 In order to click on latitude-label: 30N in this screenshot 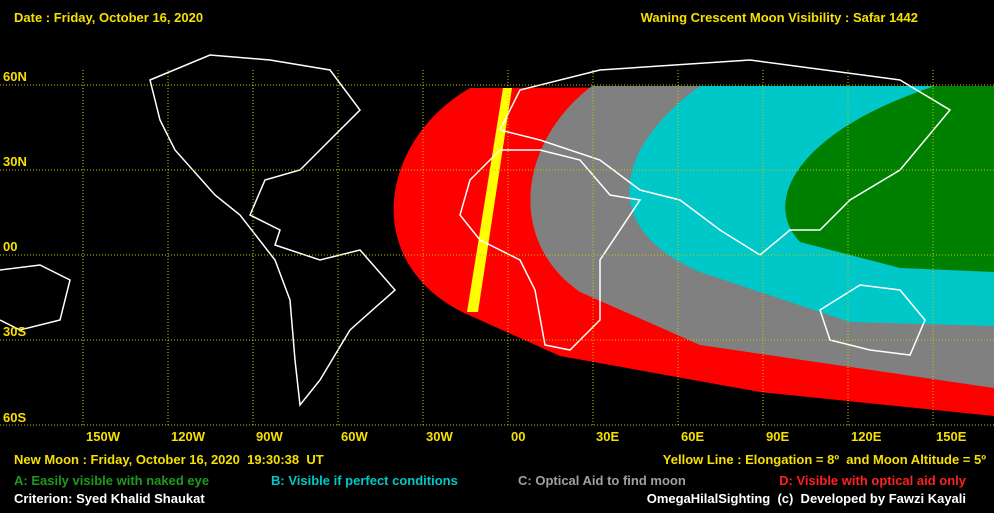, I will do `click(15, 161)`.